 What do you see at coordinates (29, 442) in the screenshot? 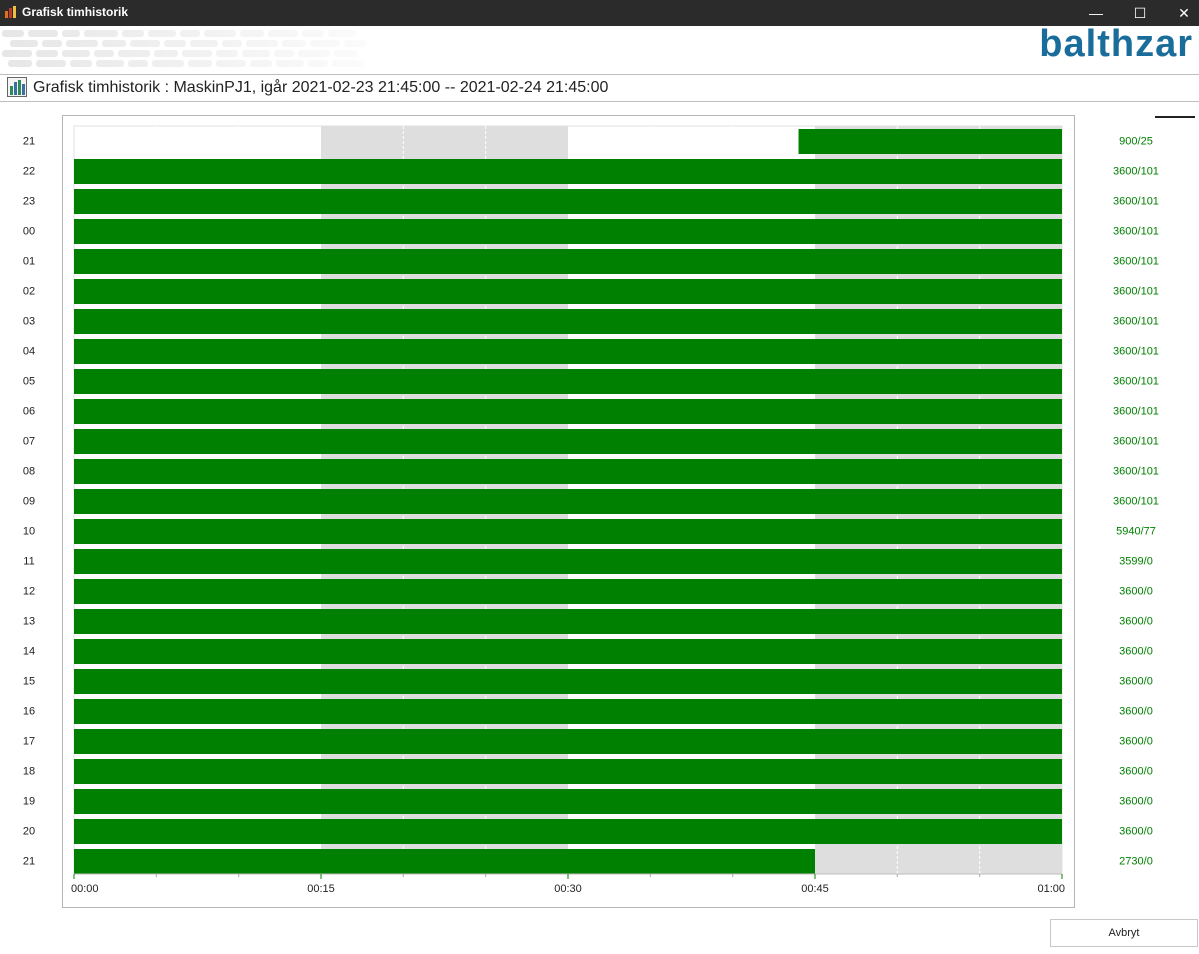
I see `hour-label: 07` at bounding box center [29, 442].